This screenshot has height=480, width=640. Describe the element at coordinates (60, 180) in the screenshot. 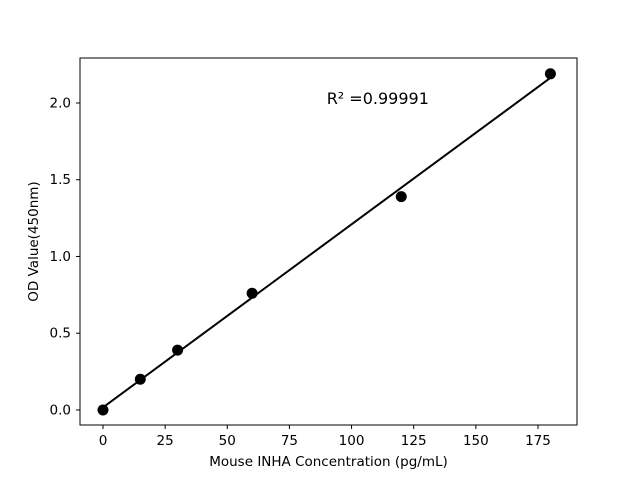

I see `y-tick-label: 1.5` at that location.